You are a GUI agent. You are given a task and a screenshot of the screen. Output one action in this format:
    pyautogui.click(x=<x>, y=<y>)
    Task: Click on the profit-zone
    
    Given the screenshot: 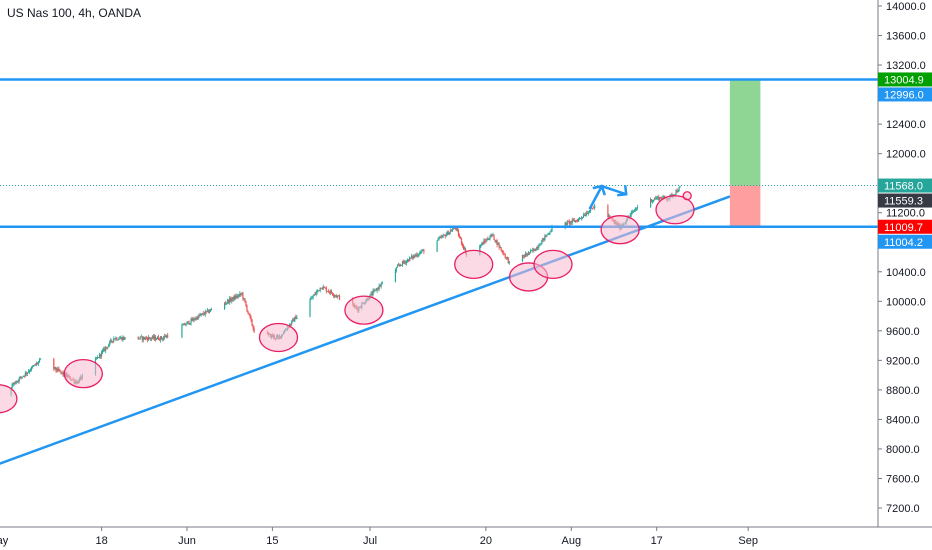 What is the action you would take?
    pyautogui.click(x=745, y=132)
    